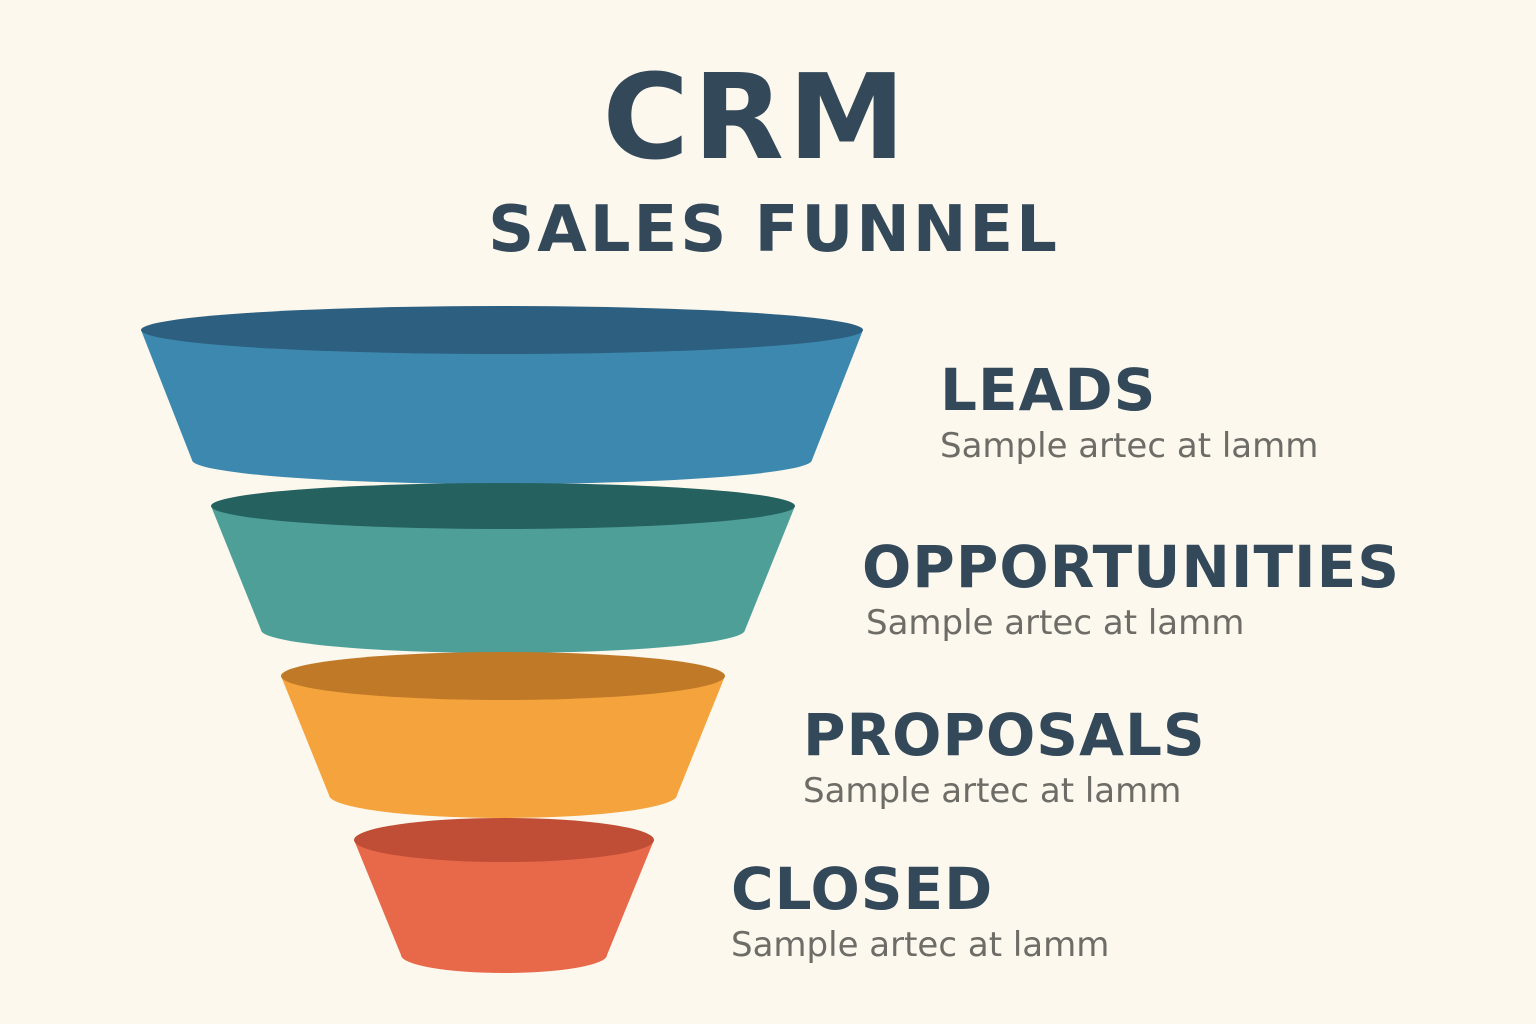  What do you see at coordinates (1048, 390) in the screenshot?
I see `stage-name: LEADS` at bounding box center [1048, 390].